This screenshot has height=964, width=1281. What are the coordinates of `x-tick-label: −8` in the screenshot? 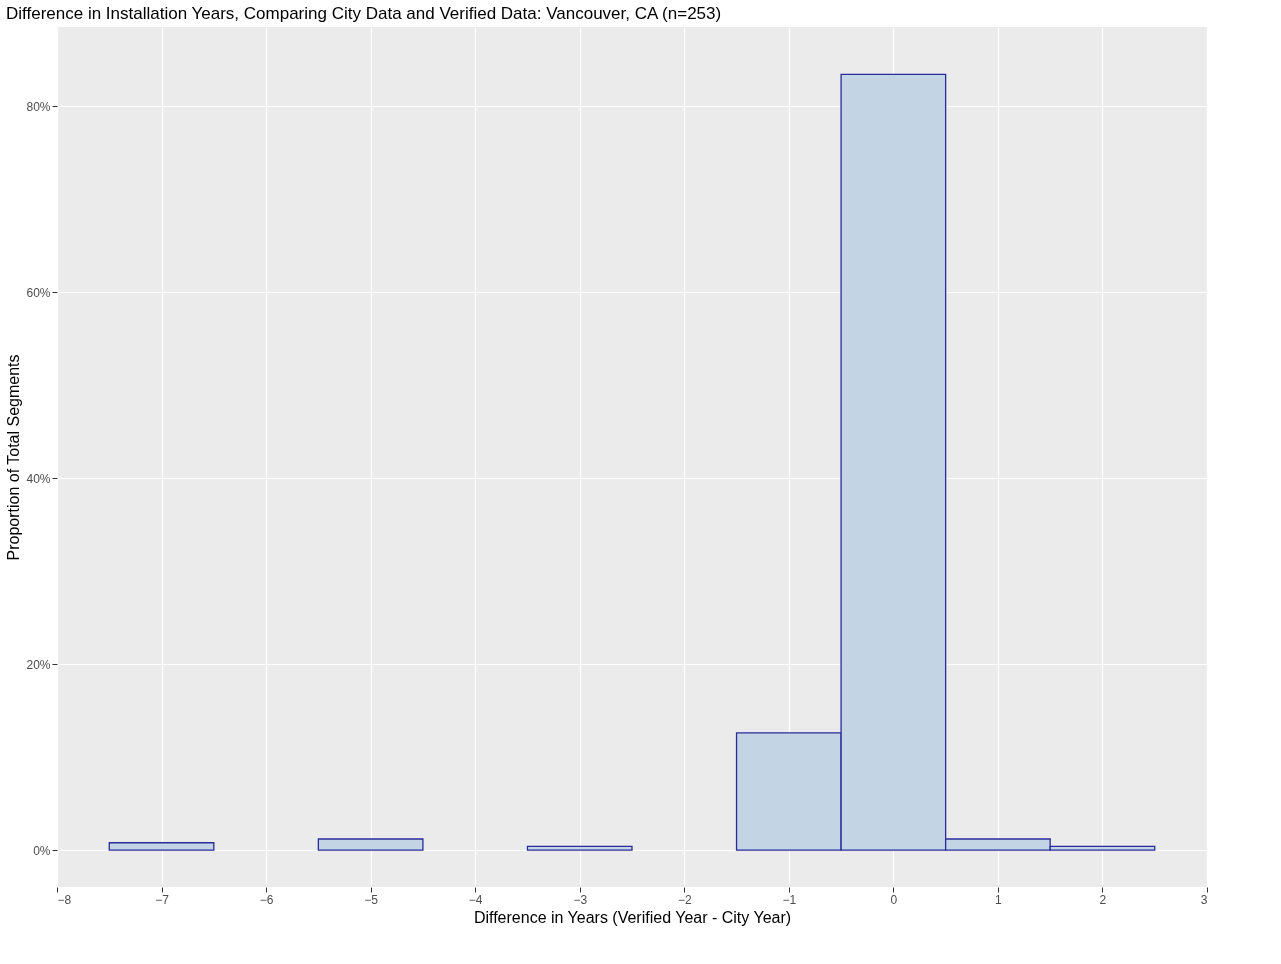 It's located at (64, 899).